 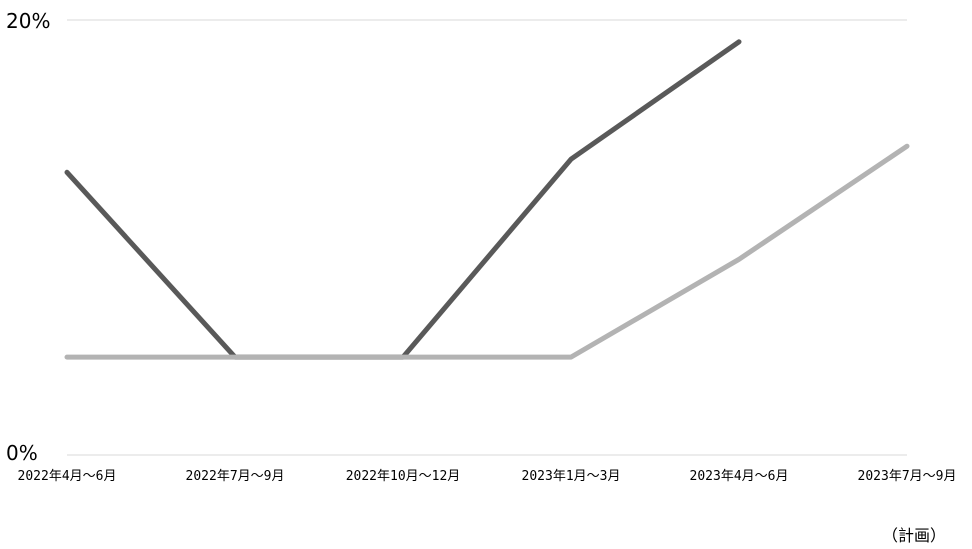 I want to click on y-tick-min: 0%, so click(x=22, y=453).